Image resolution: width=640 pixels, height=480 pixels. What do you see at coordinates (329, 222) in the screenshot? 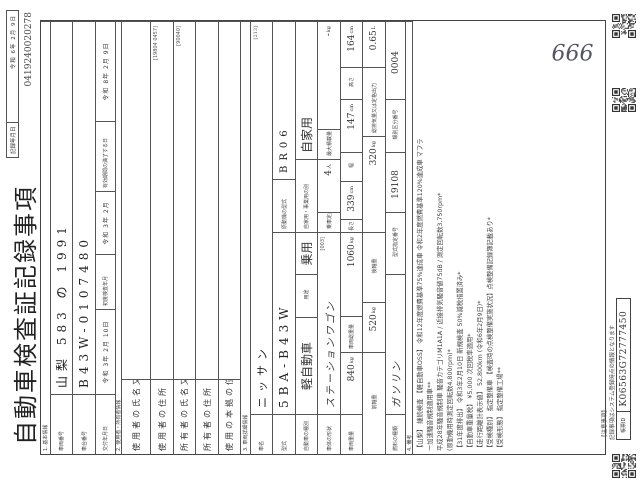
I see `capacity-label: 乗車定員` at bounding box center [329, 222].